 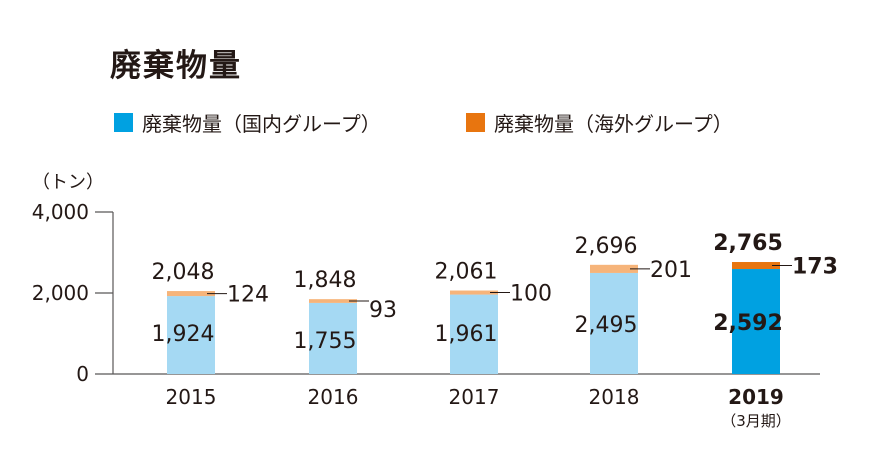 I want to click on overseas-label-2019: 173, so click(x=815, y=267).